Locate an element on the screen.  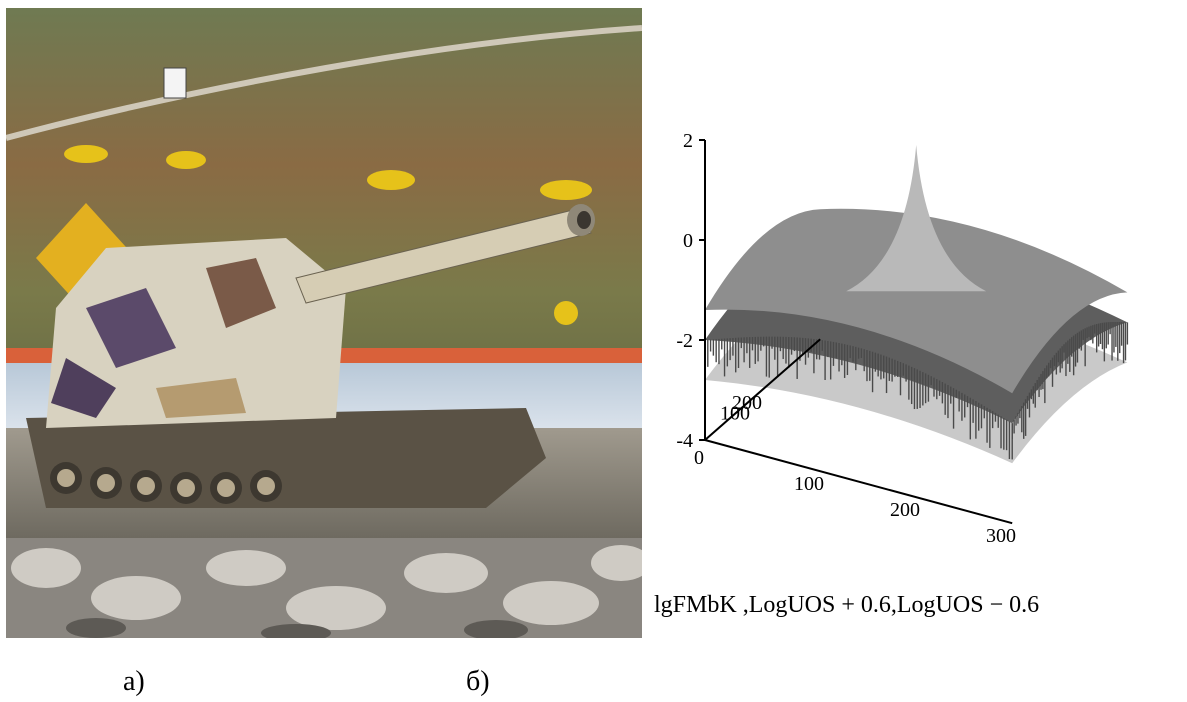
z-tick-label: 0 is located at coordinates (688, 241).